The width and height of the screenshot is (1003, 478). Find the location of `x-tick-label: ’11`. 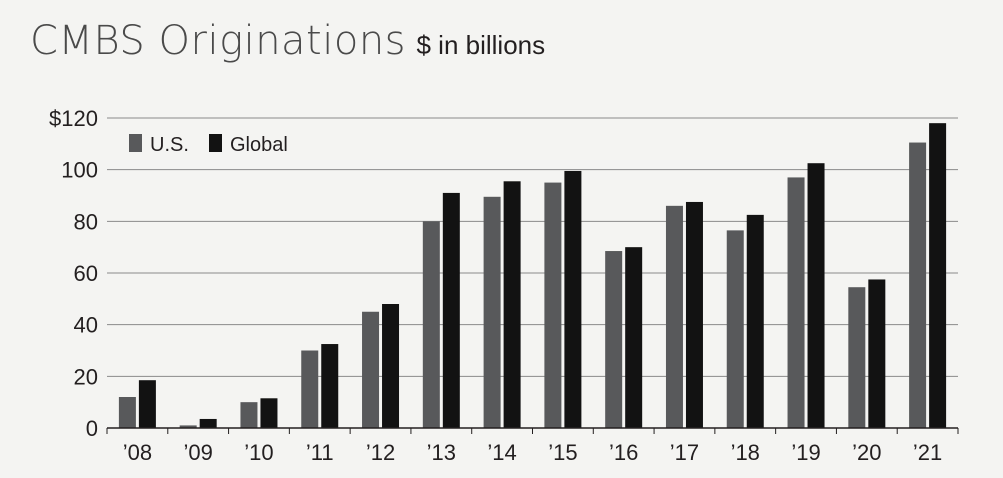

x-tick-label: ’11 is located at coordinates (320, 452).